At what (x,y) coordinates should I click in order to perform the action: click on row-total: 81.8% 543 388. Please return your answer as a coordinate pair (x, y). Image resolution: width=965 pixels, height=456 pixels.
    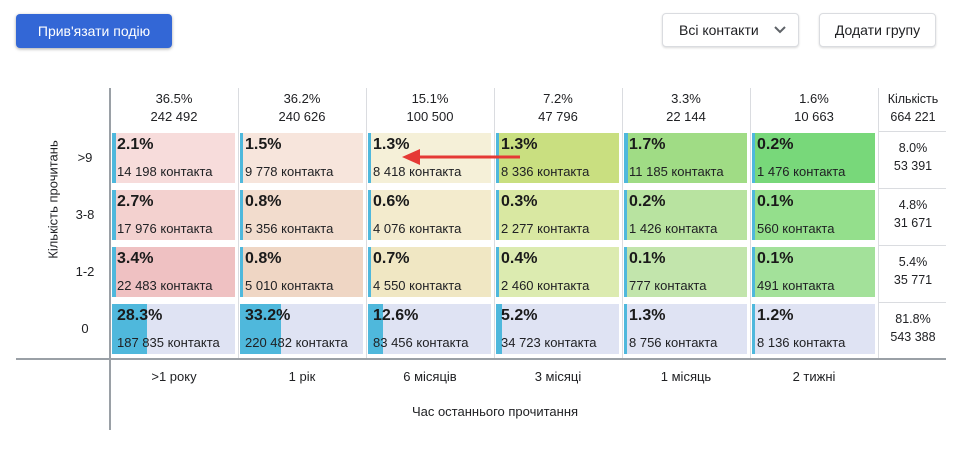
    Looking at the image, I should click on (913, 328).